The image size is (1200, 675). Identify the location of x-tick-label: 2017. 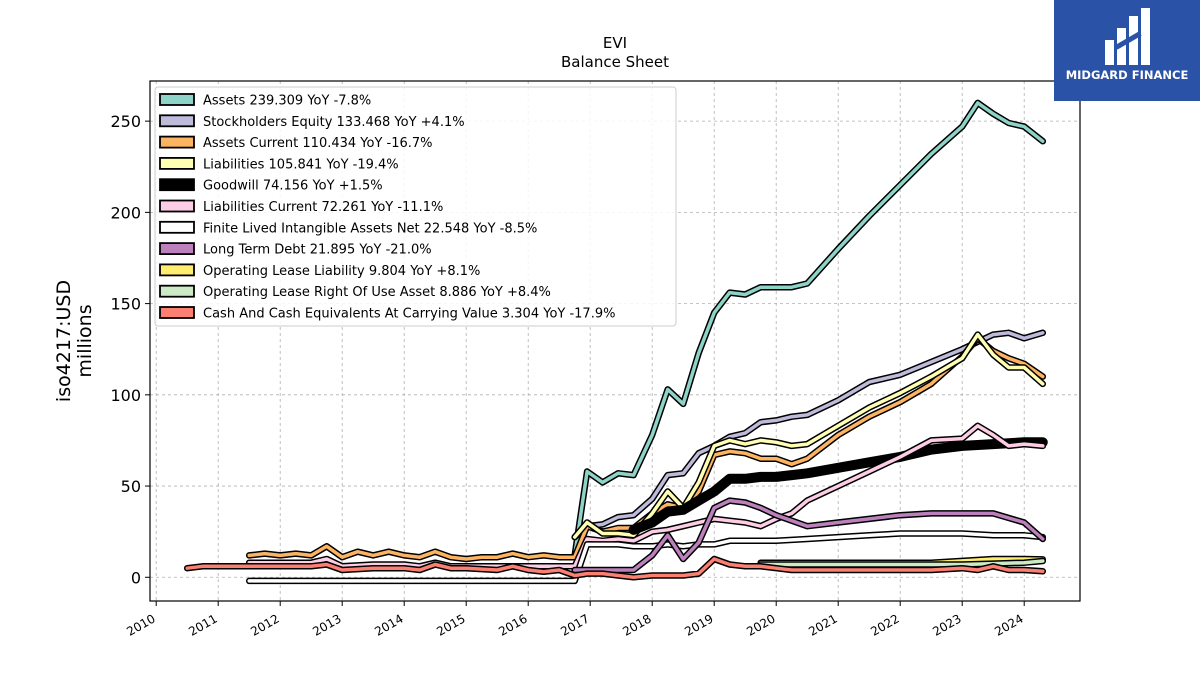
(574, 624).